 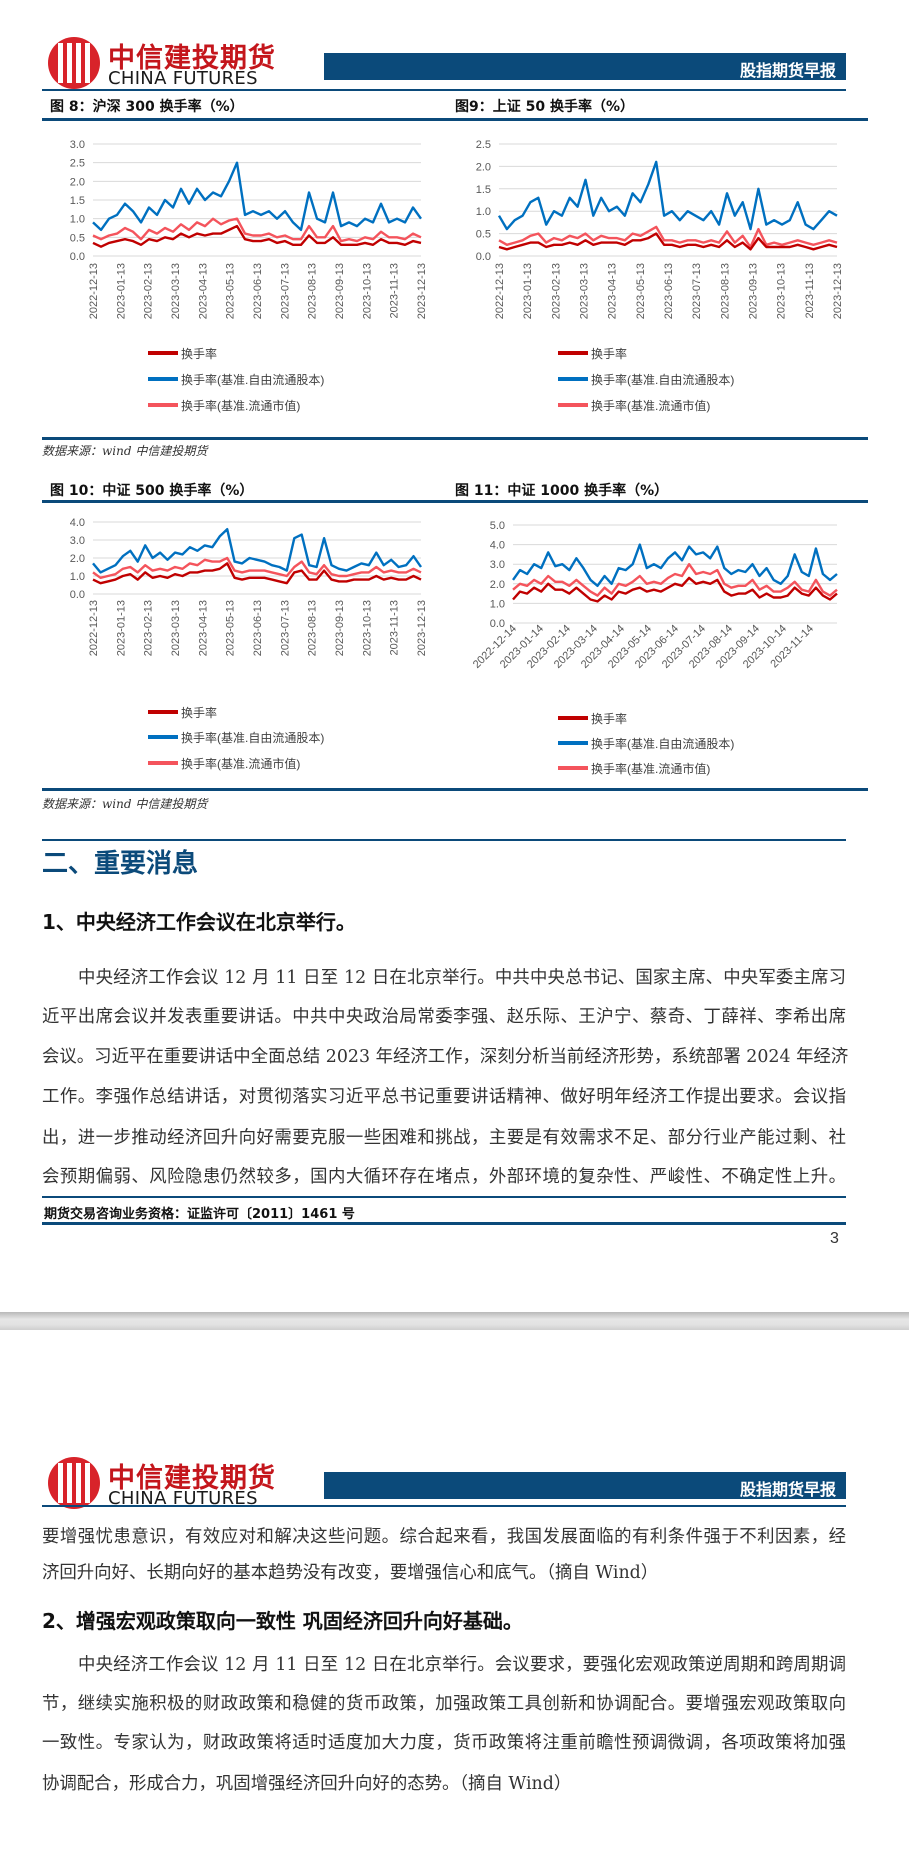 What do you see at coordinates (497, 526) in the screenshot?
I see `y-tick-label: 5.0` at bounding box center [497, 526].